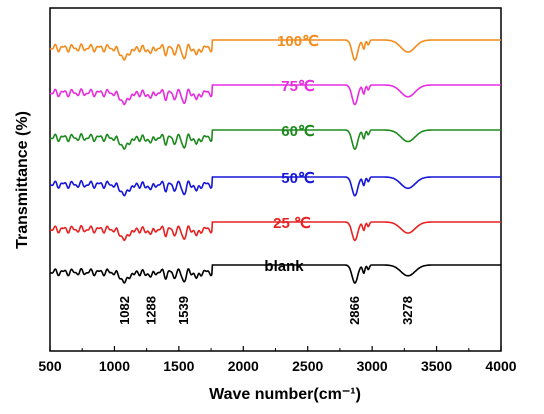 The width and height of the screenshot is (544, 414). What do you see at coordinates (372, 366) in the screenshot?
I see `x-tick-label: 3000` at bounding box center [372, 366].